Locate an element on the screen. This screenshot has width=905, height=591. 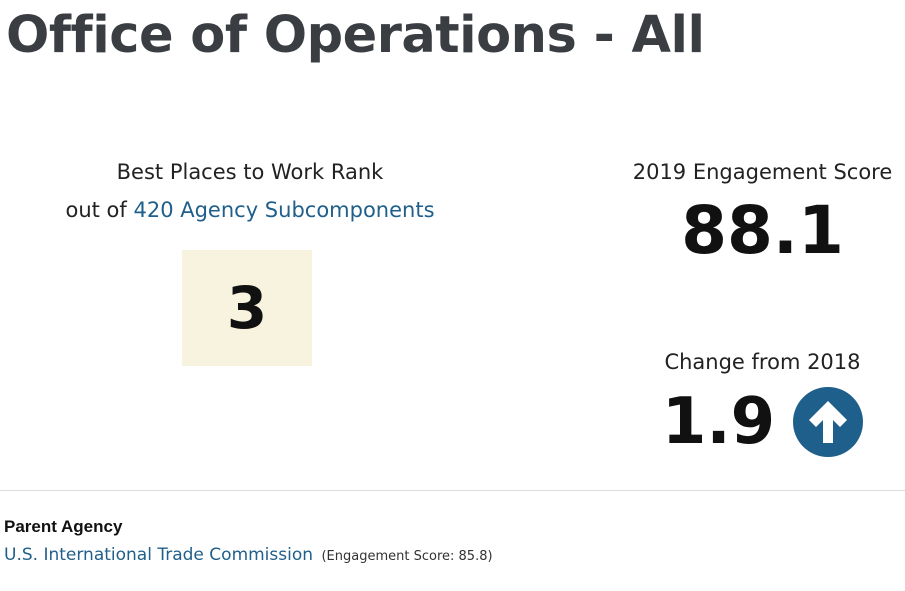
section-divider is located at coordinates (452, 490).